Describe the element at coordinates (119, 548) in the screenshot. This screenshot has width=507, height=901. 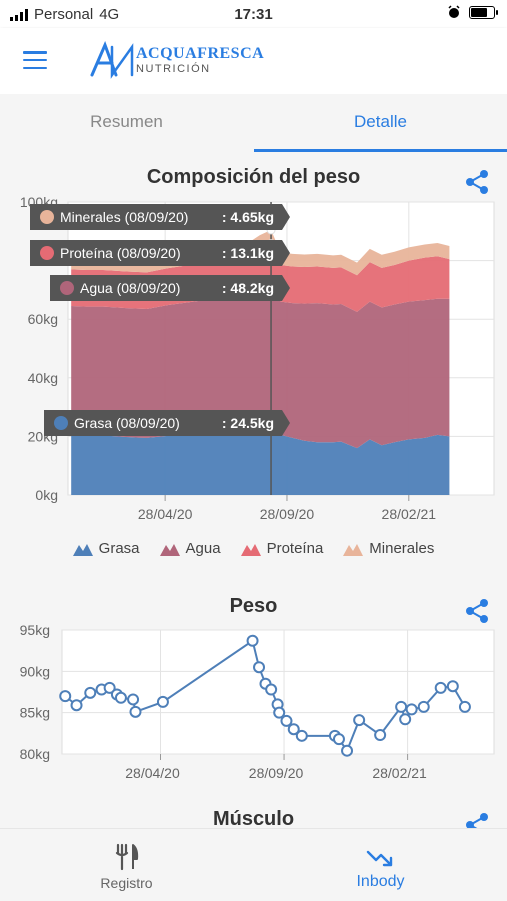
I see `legend-label: Grasa` at that location.